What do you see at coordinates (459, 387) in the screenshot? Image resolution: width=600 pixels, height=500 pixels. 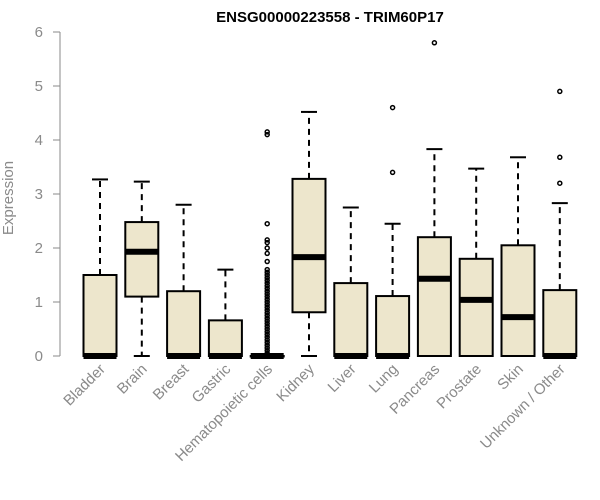 I see `x-tick-label: Prostate` at bounding box center [459, 387].